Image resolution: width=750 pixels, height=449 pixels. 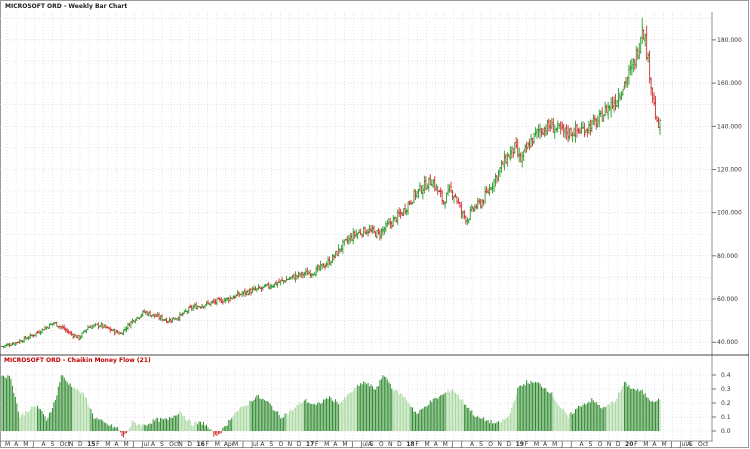 What do you see at coordinates (331, 406) in the screenshot?
I see `cmf-bars` at bounding box center [331, 406].